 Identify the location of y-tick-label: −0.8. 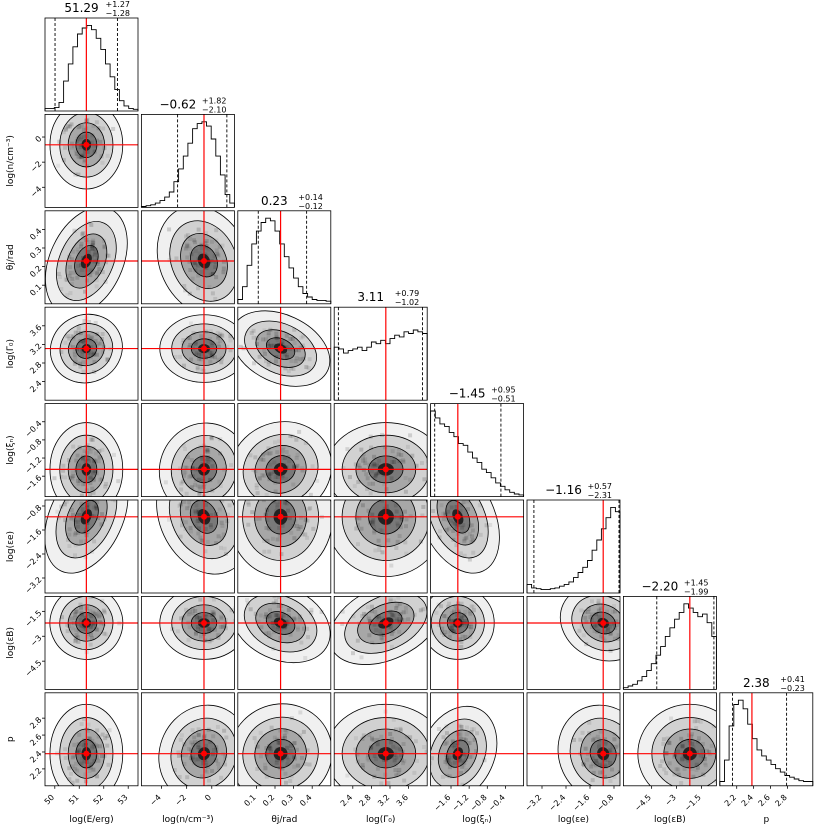
(33, 513).